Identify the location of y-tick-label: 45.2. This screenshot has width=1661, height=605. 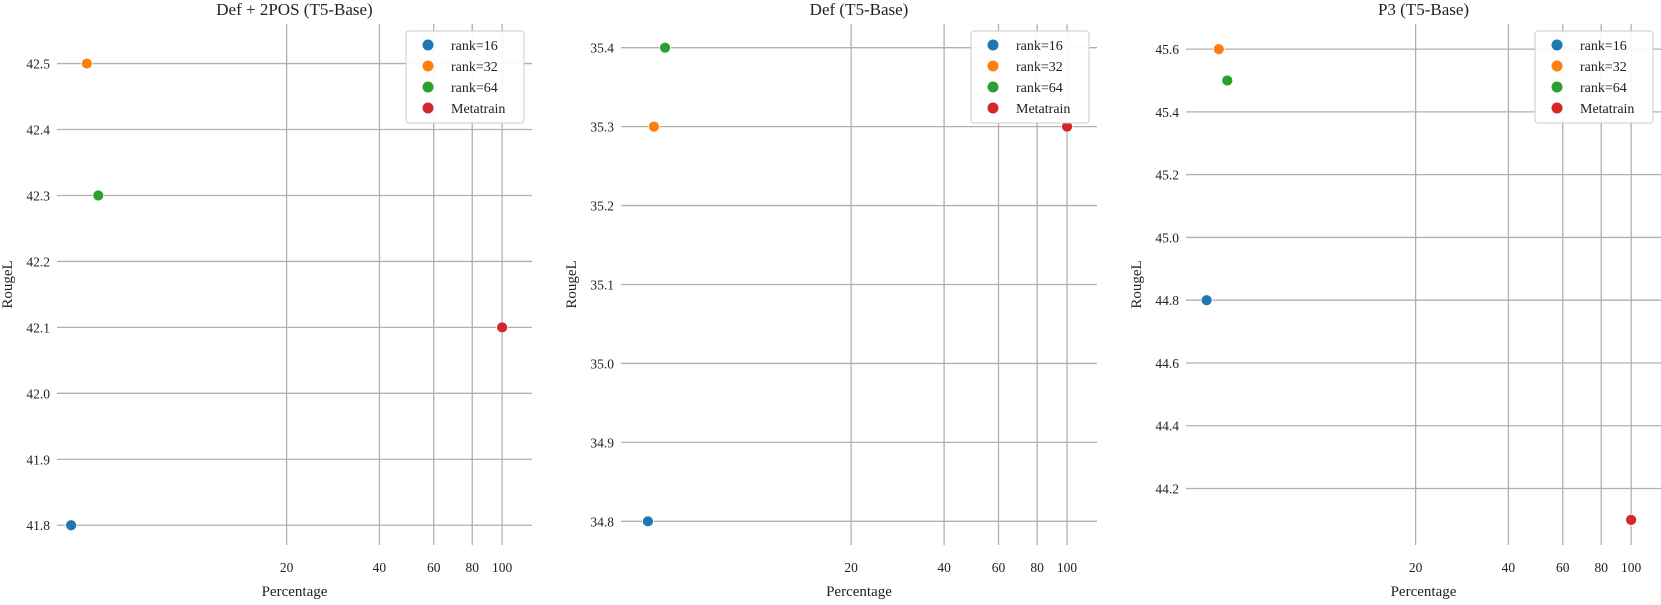
(1167, 175).